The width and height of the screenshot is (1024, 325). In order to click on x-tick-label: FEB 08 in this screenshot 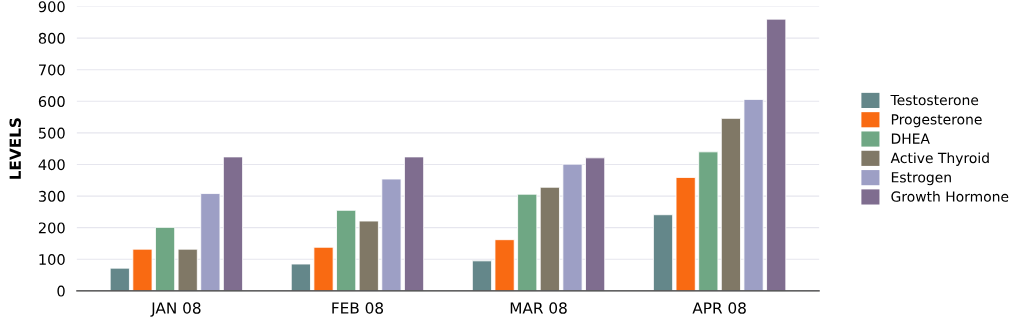, I will do `click(358, 308)`.